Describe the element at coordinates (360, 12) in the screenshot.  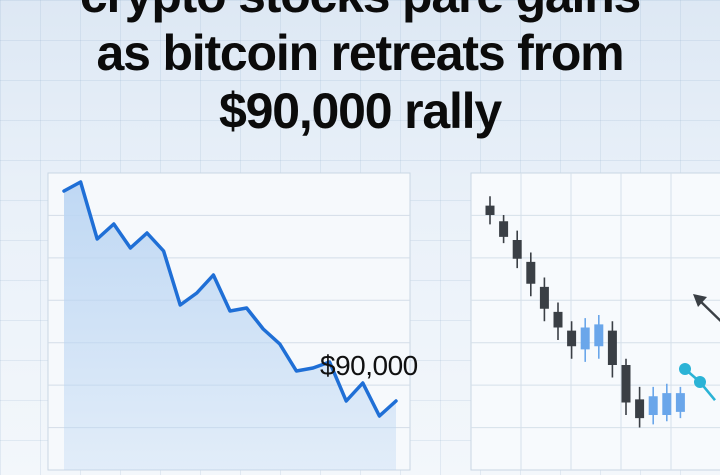
I see `headline-line-1: crypto stocks pare gains` at that location.